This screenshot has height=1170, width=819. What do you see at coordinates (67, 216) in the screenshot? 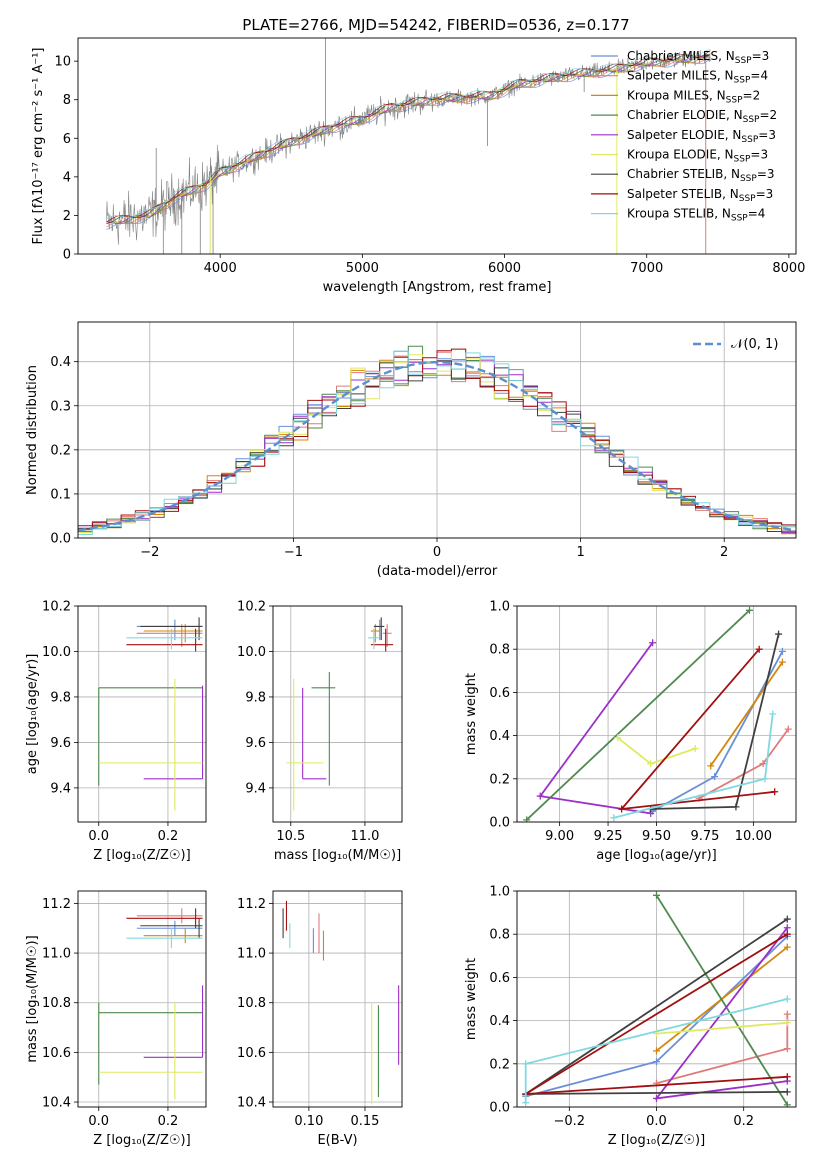
I see `y-tick-label: 2` at bounding box center [67, 216].